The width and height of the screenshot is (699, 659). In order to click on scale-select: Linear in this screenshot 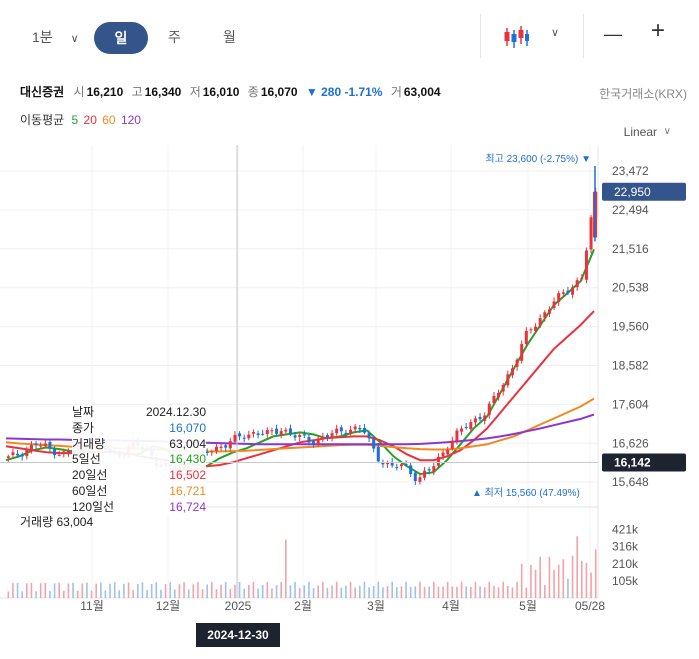, I will do `click(640, 132)`.